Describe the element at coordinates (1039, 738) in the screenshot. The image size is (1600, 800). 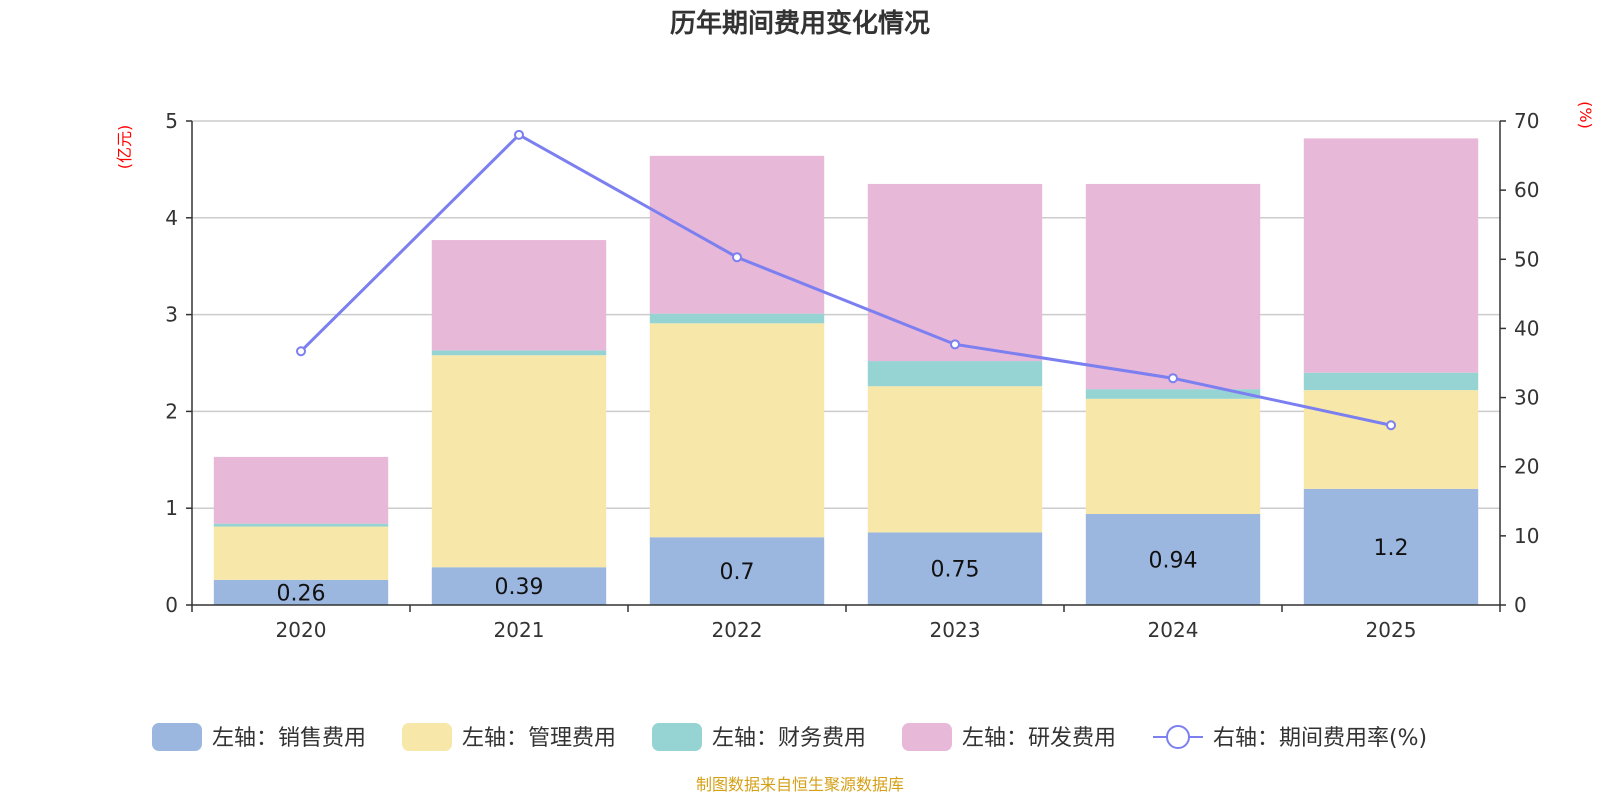
I see `legend-label: 左轴：研发费用` at that location.